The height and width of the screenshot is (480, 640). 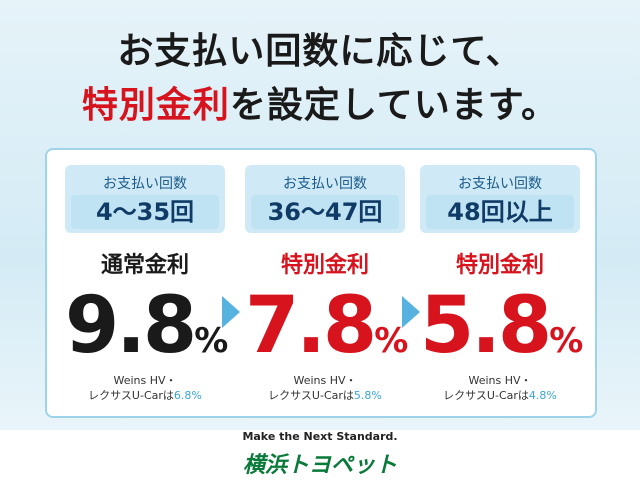 What do you see at coordinates (367, 395) in the screenshot?
I see `note-rate: 5.8%` at bounding box center [367, 395].